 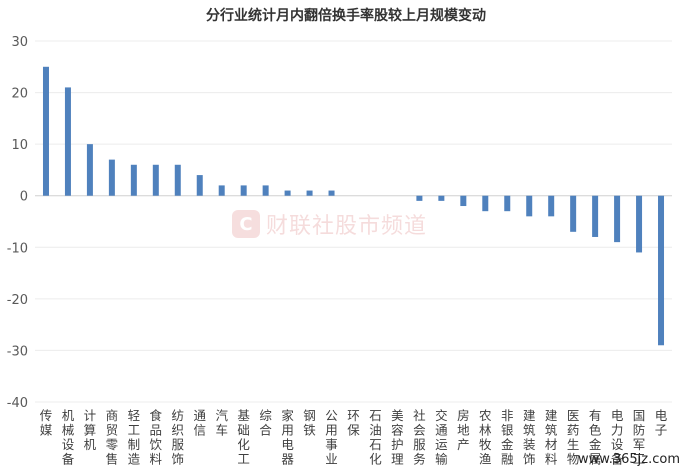 What do you see at coordinates (463, 430) in the screenshot?
I see `x-tick-label: 房地产` at bounding box center [463, 430].